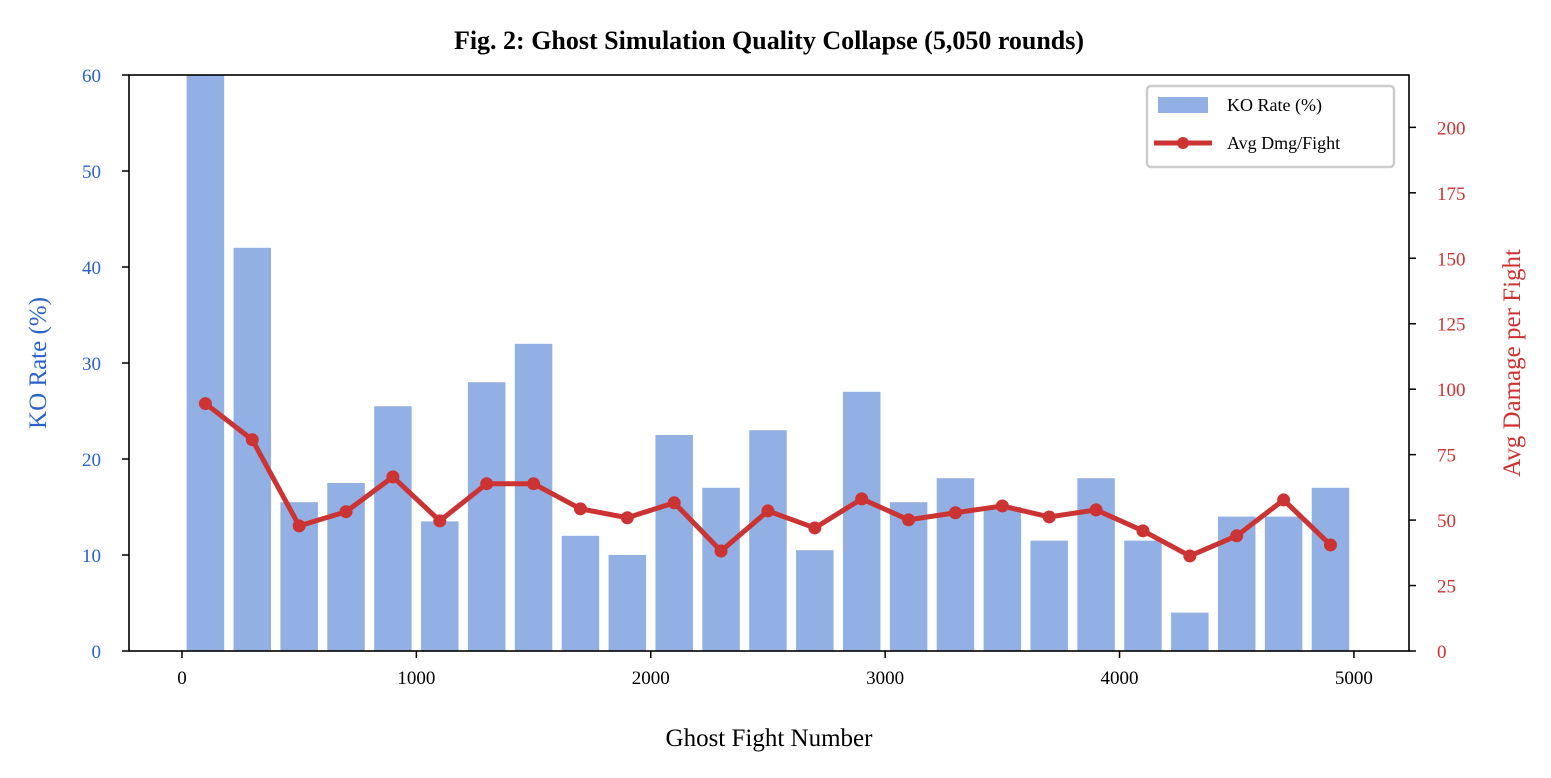 The image size is (1551, 778). What do you see at coordinates (1451, 194) in the screenshot?
I see `y-right-tick-label: 175` at bounding box center [1451, 194].